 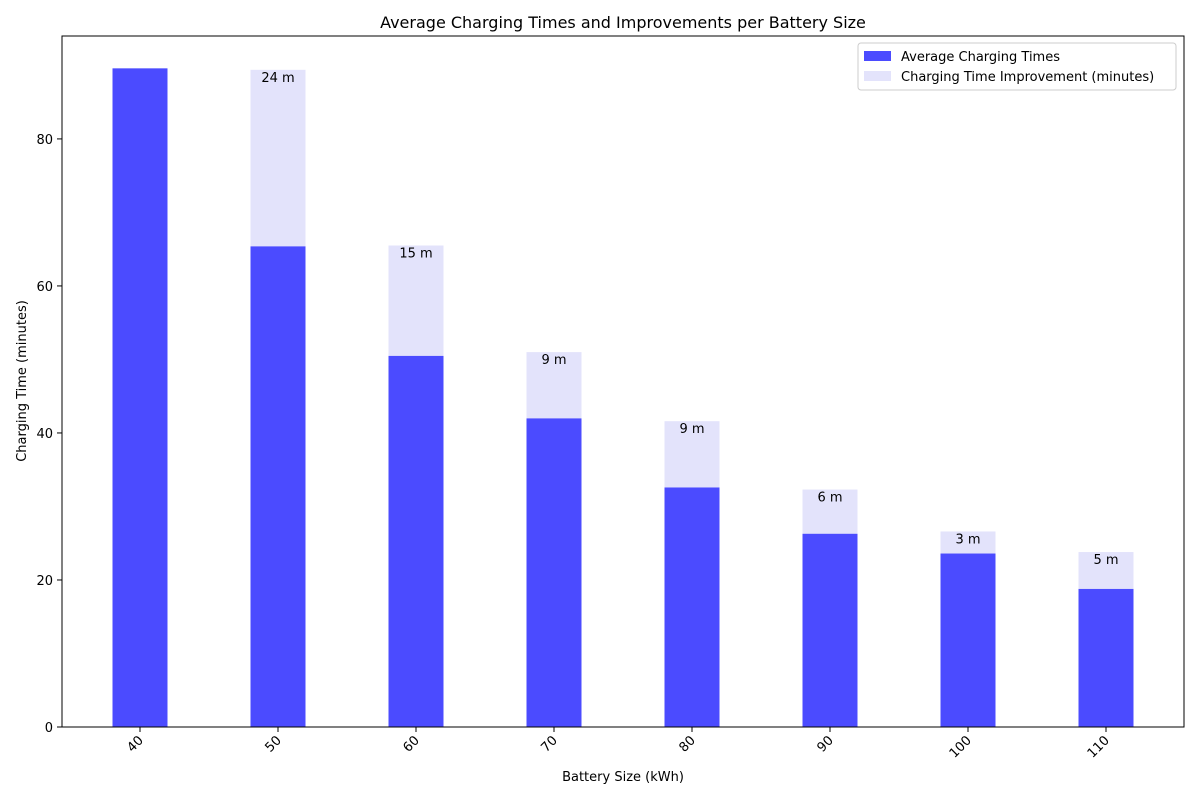 I want to click on data-label-improvement-90: 6 m, so click(x=829, y=498).